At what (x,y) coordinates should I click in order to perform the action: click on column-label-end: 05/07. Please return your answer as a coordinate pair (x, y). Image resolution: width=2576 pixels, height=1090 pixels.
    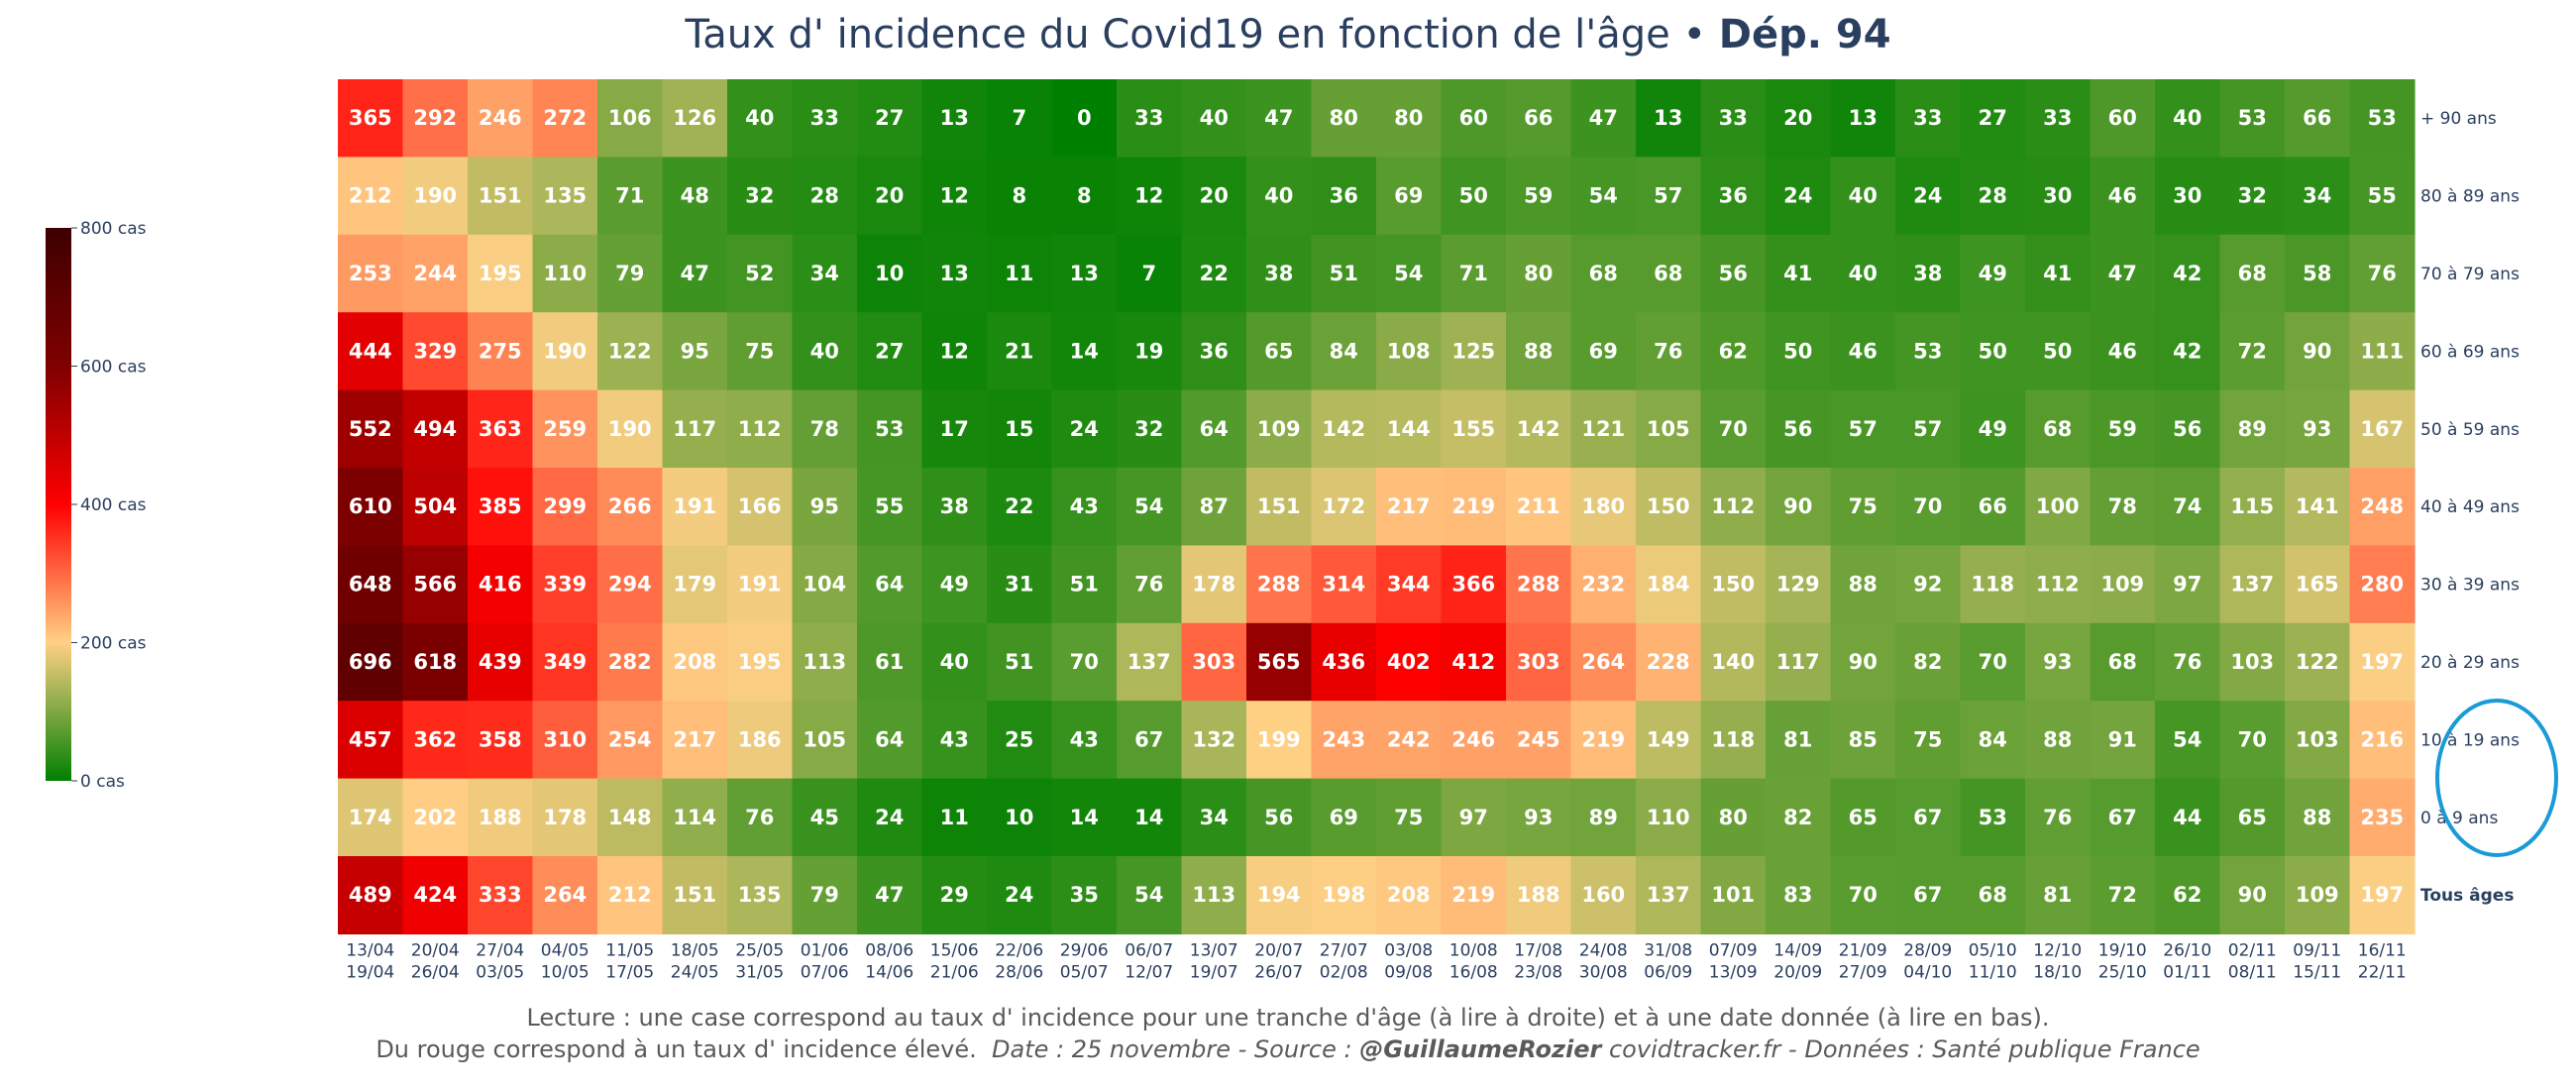
    Looking at the image, I should click on (1085, 972).